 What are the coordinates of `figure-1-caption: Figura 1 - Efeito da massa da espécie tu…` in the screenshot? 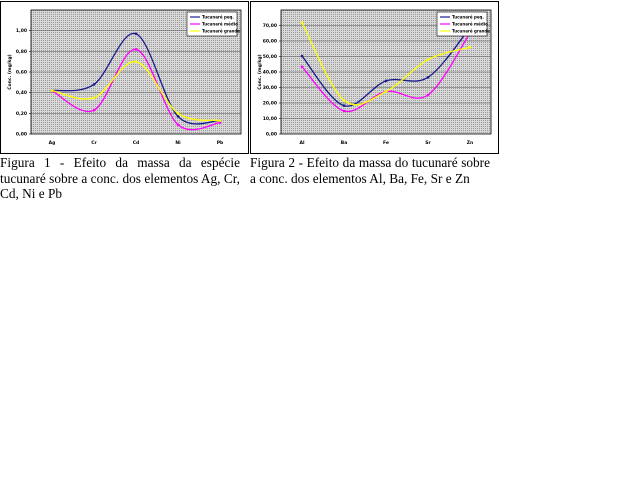 It's located at (120, 178).